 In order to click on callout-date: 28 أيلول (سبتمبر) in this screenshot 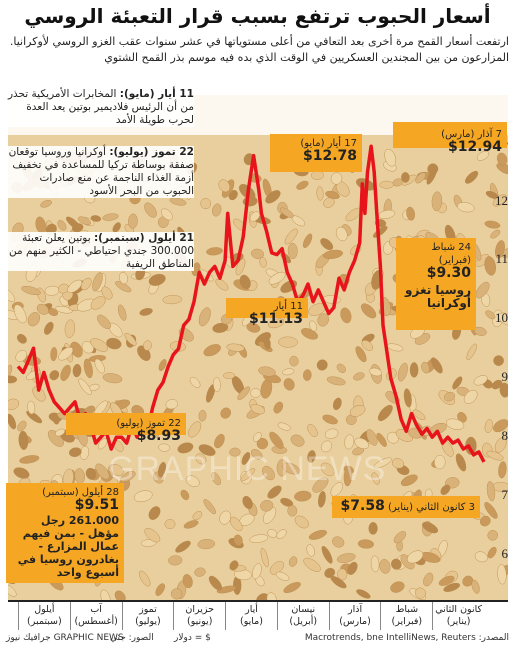, I will do `click(80, 492)`.